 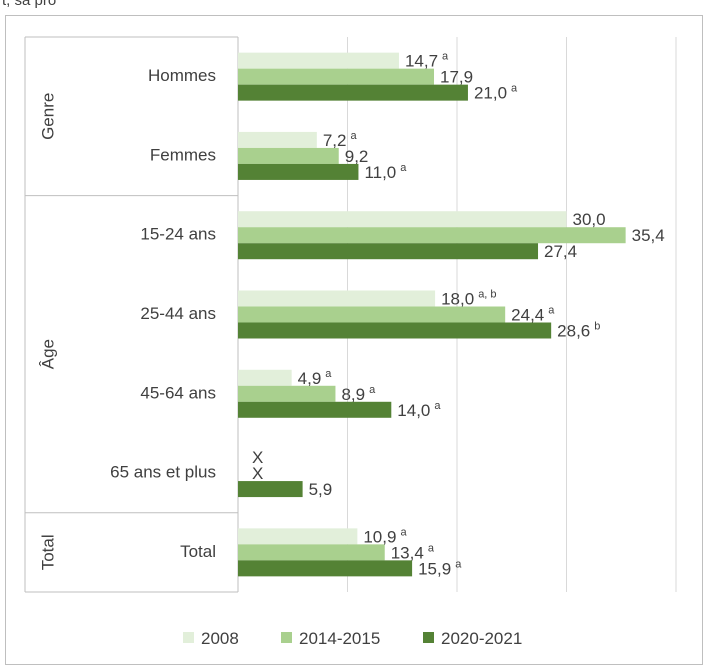 I want to click on data-label: 14,0, so click(x=413, y=410).